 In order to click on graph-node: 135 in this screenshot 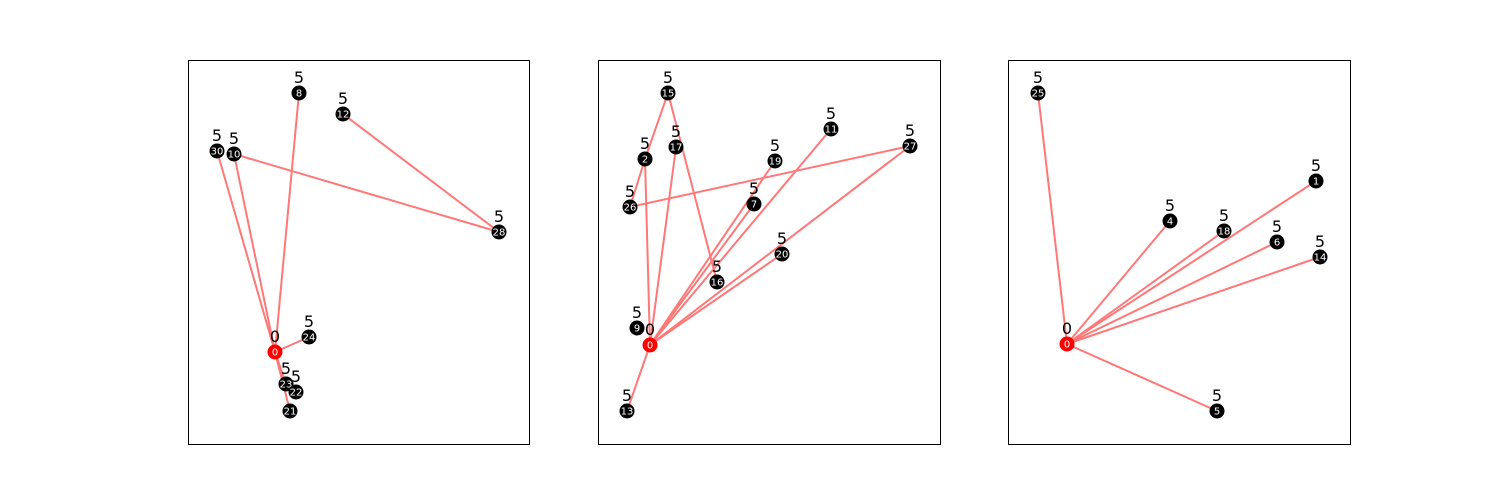, I will do `click(627, 402)`.